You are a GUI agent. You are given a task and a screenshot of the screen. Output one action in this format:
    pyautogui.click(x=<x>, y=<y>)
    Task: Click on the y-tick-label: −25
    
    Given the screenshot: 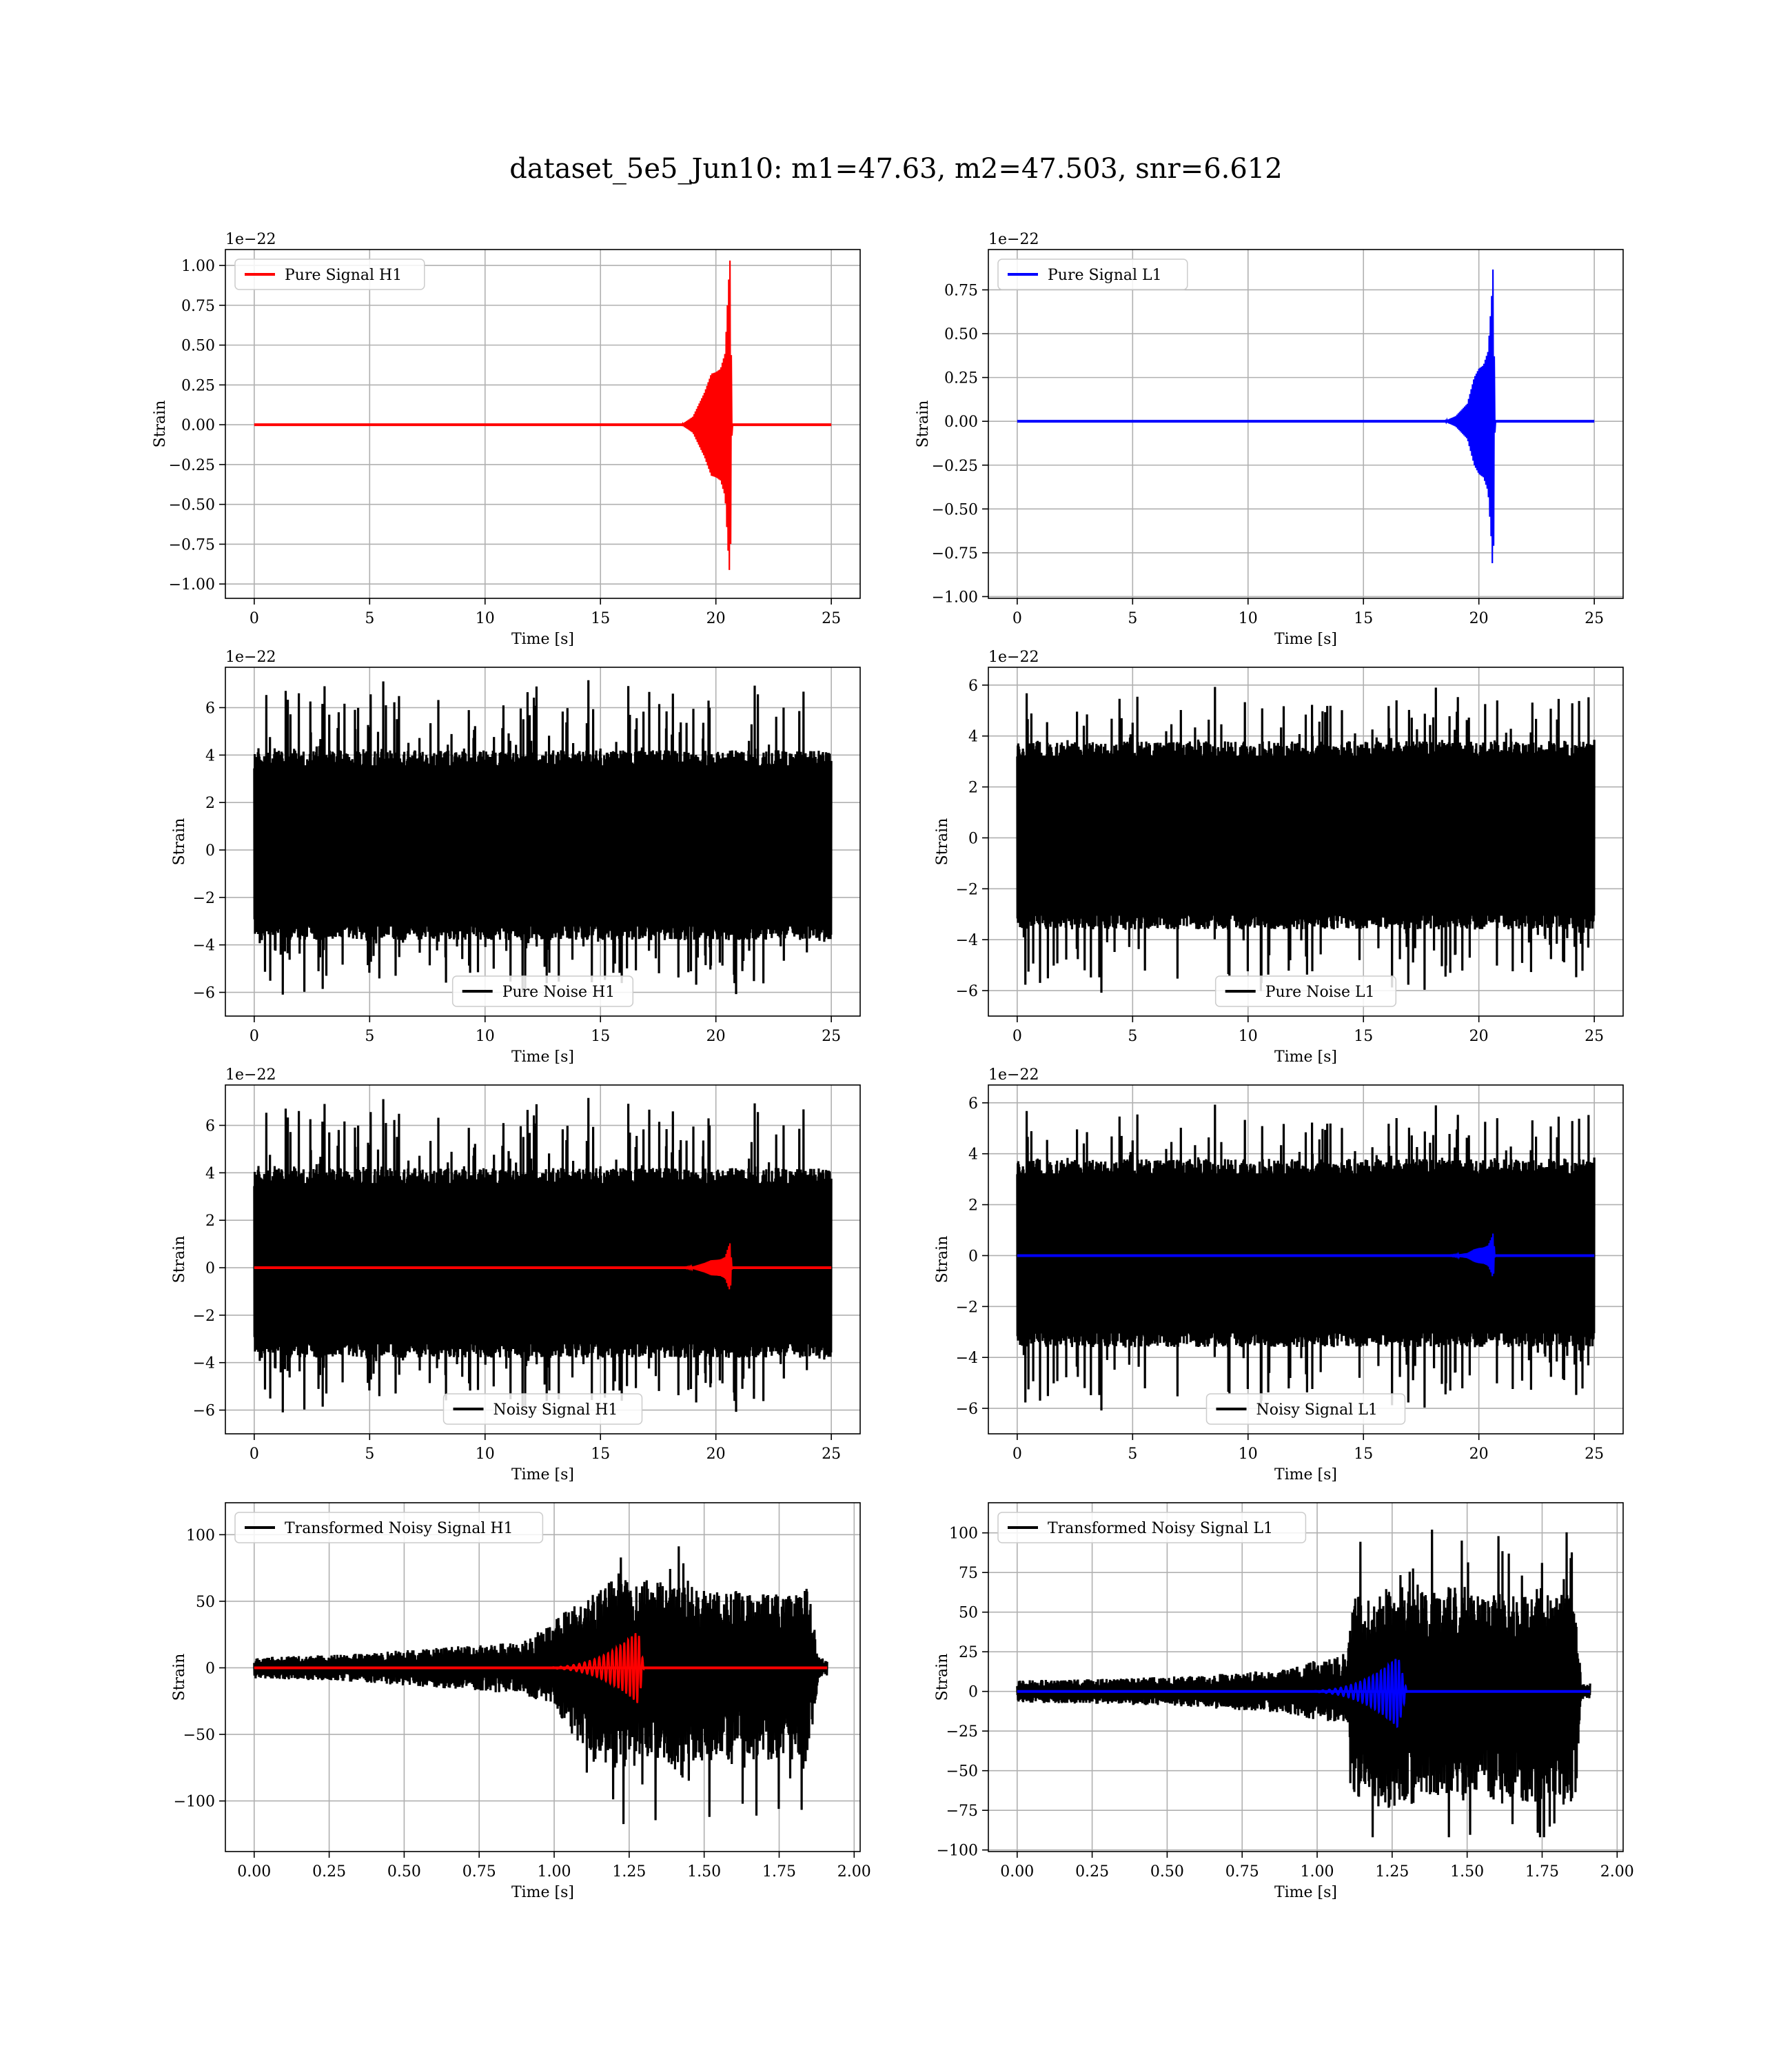 What is the action you would take?
    pyautogui.click(x=962, y=1732)
    